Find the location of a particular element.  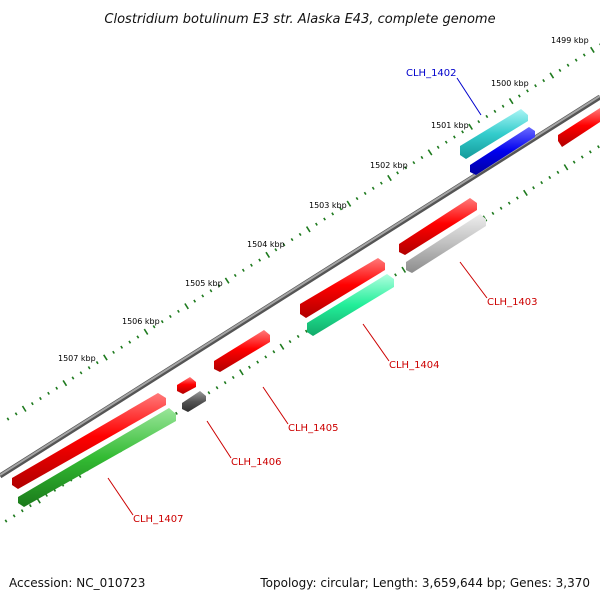

accession-text: Accession: NC_010723 is located at coordinates (77, 583).